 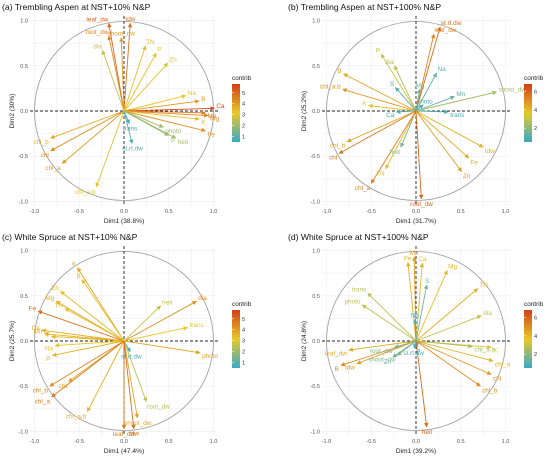 I want to click on vector-label: TN, so click(x=150, y=42).